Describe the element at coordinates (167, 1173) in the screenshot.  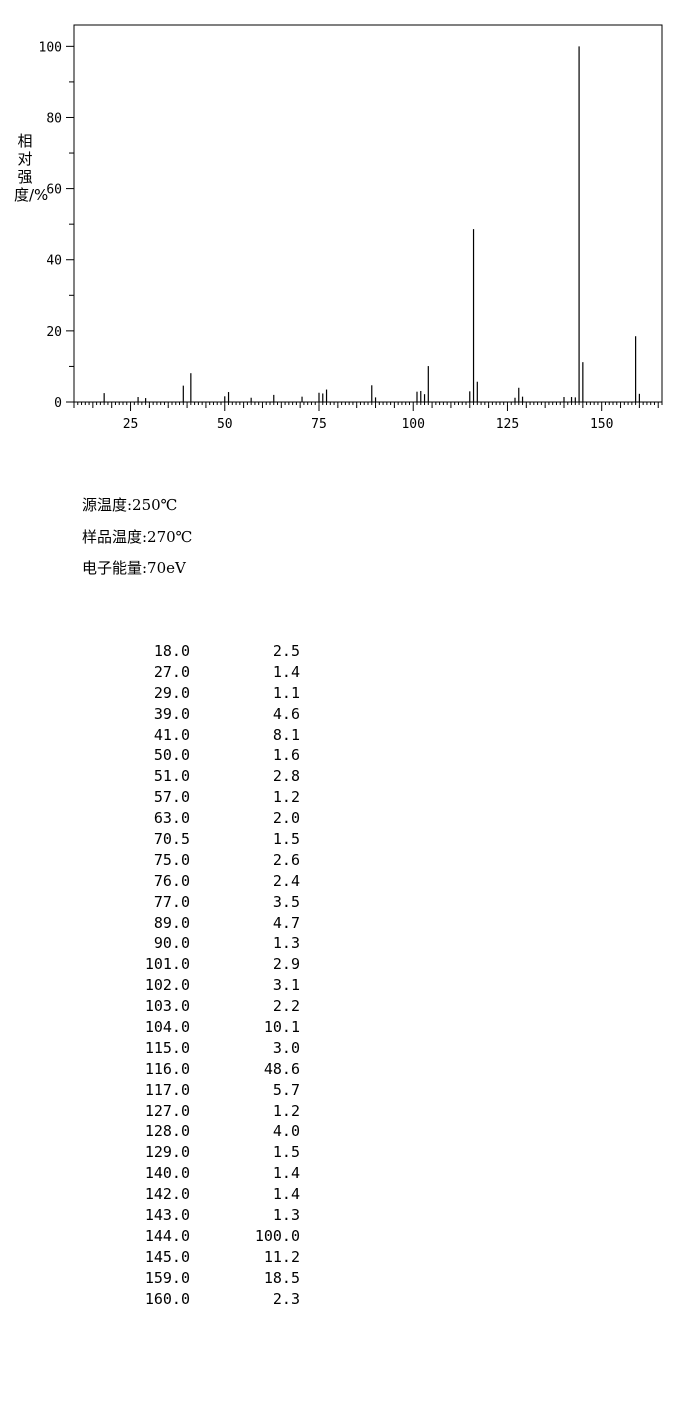
I see `peak-mz: 140.0` at that location.